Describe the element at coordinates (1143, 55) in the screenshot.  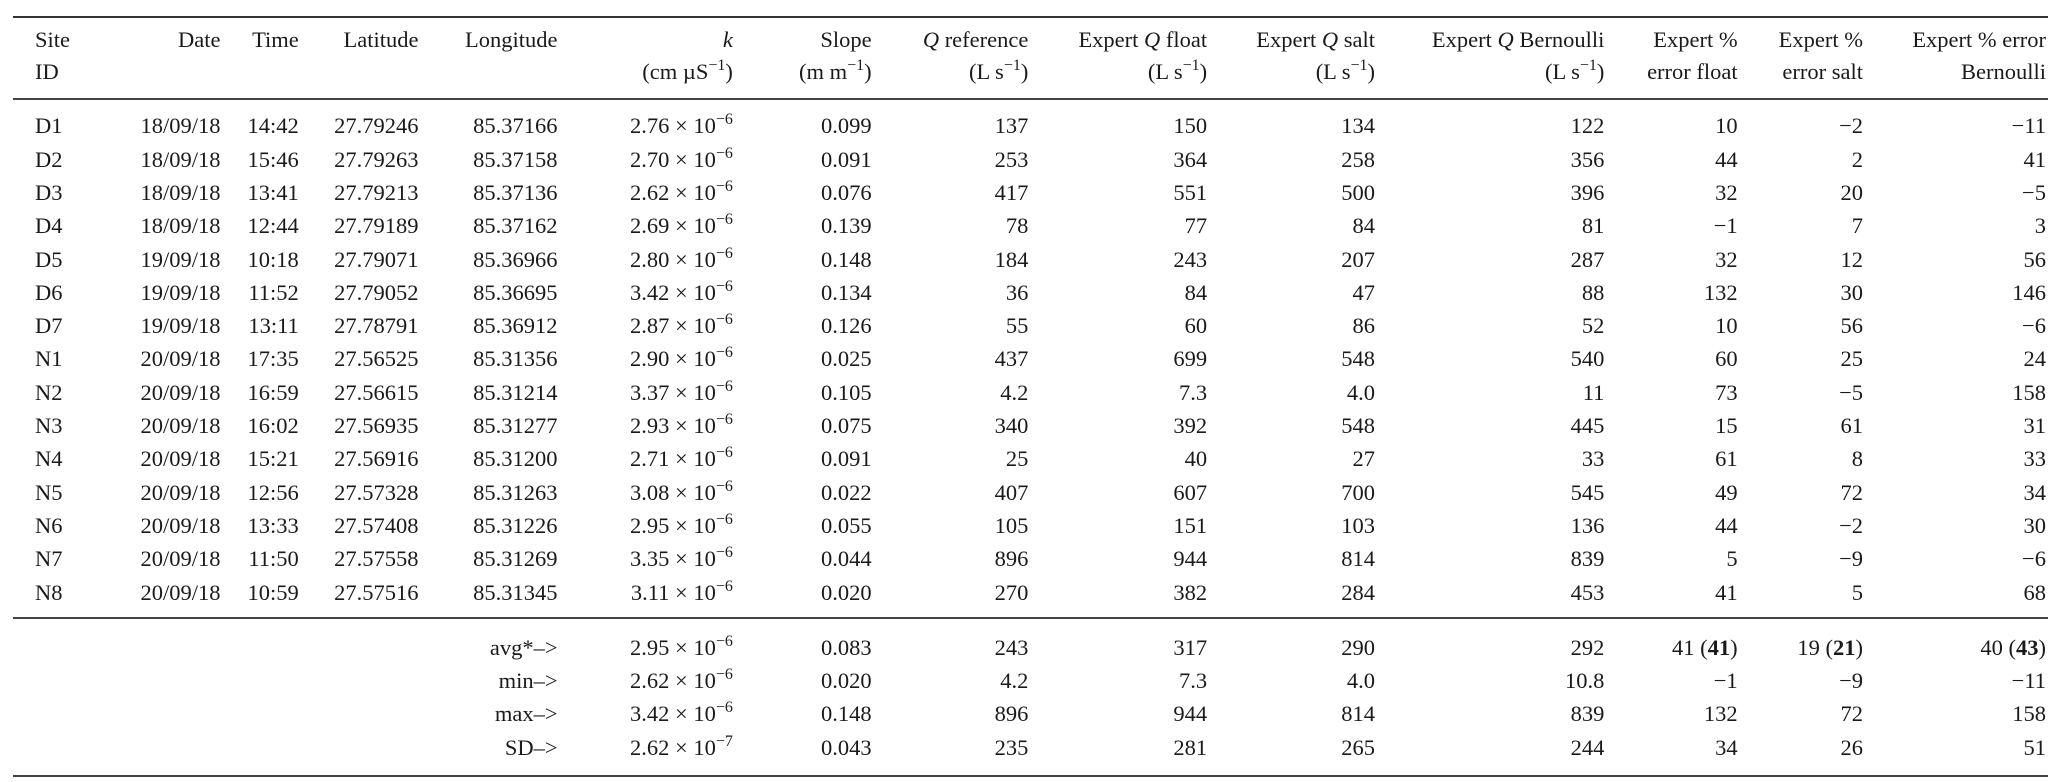
I see `header-expert-q-float: Expert Q float (L s−1)` at that location.